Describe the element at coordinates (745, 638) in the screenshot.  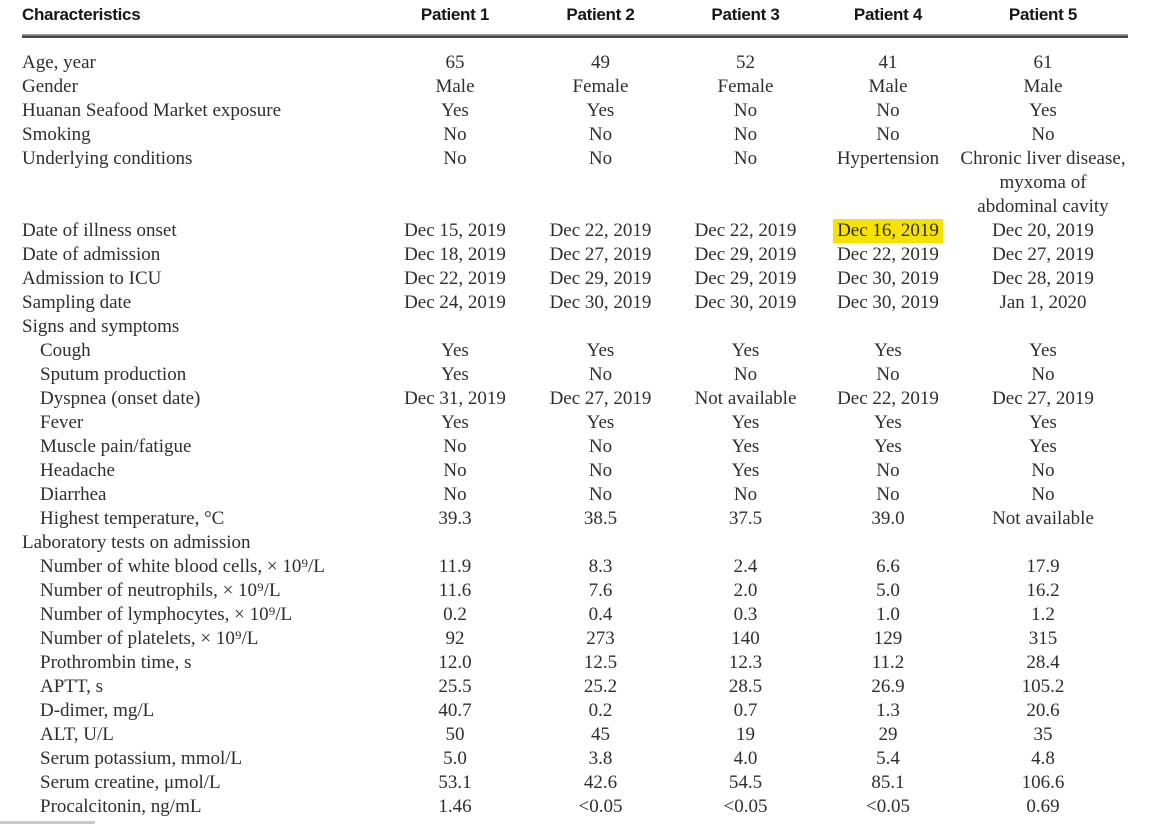
I see `table-cell: 140` at that location.